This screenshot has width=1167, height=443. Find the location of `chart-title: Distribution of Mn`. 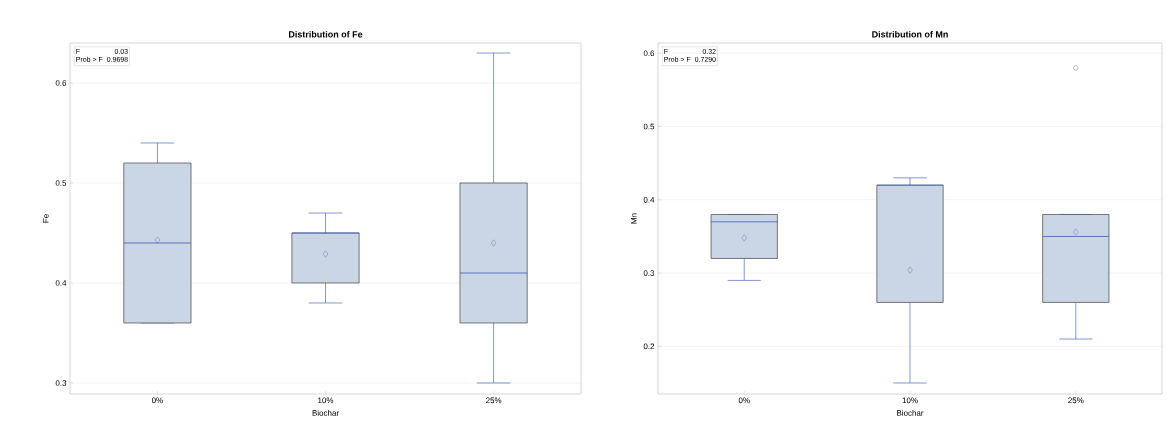

chart-title: Distribution of Mn is located at coordinates (910, 34).